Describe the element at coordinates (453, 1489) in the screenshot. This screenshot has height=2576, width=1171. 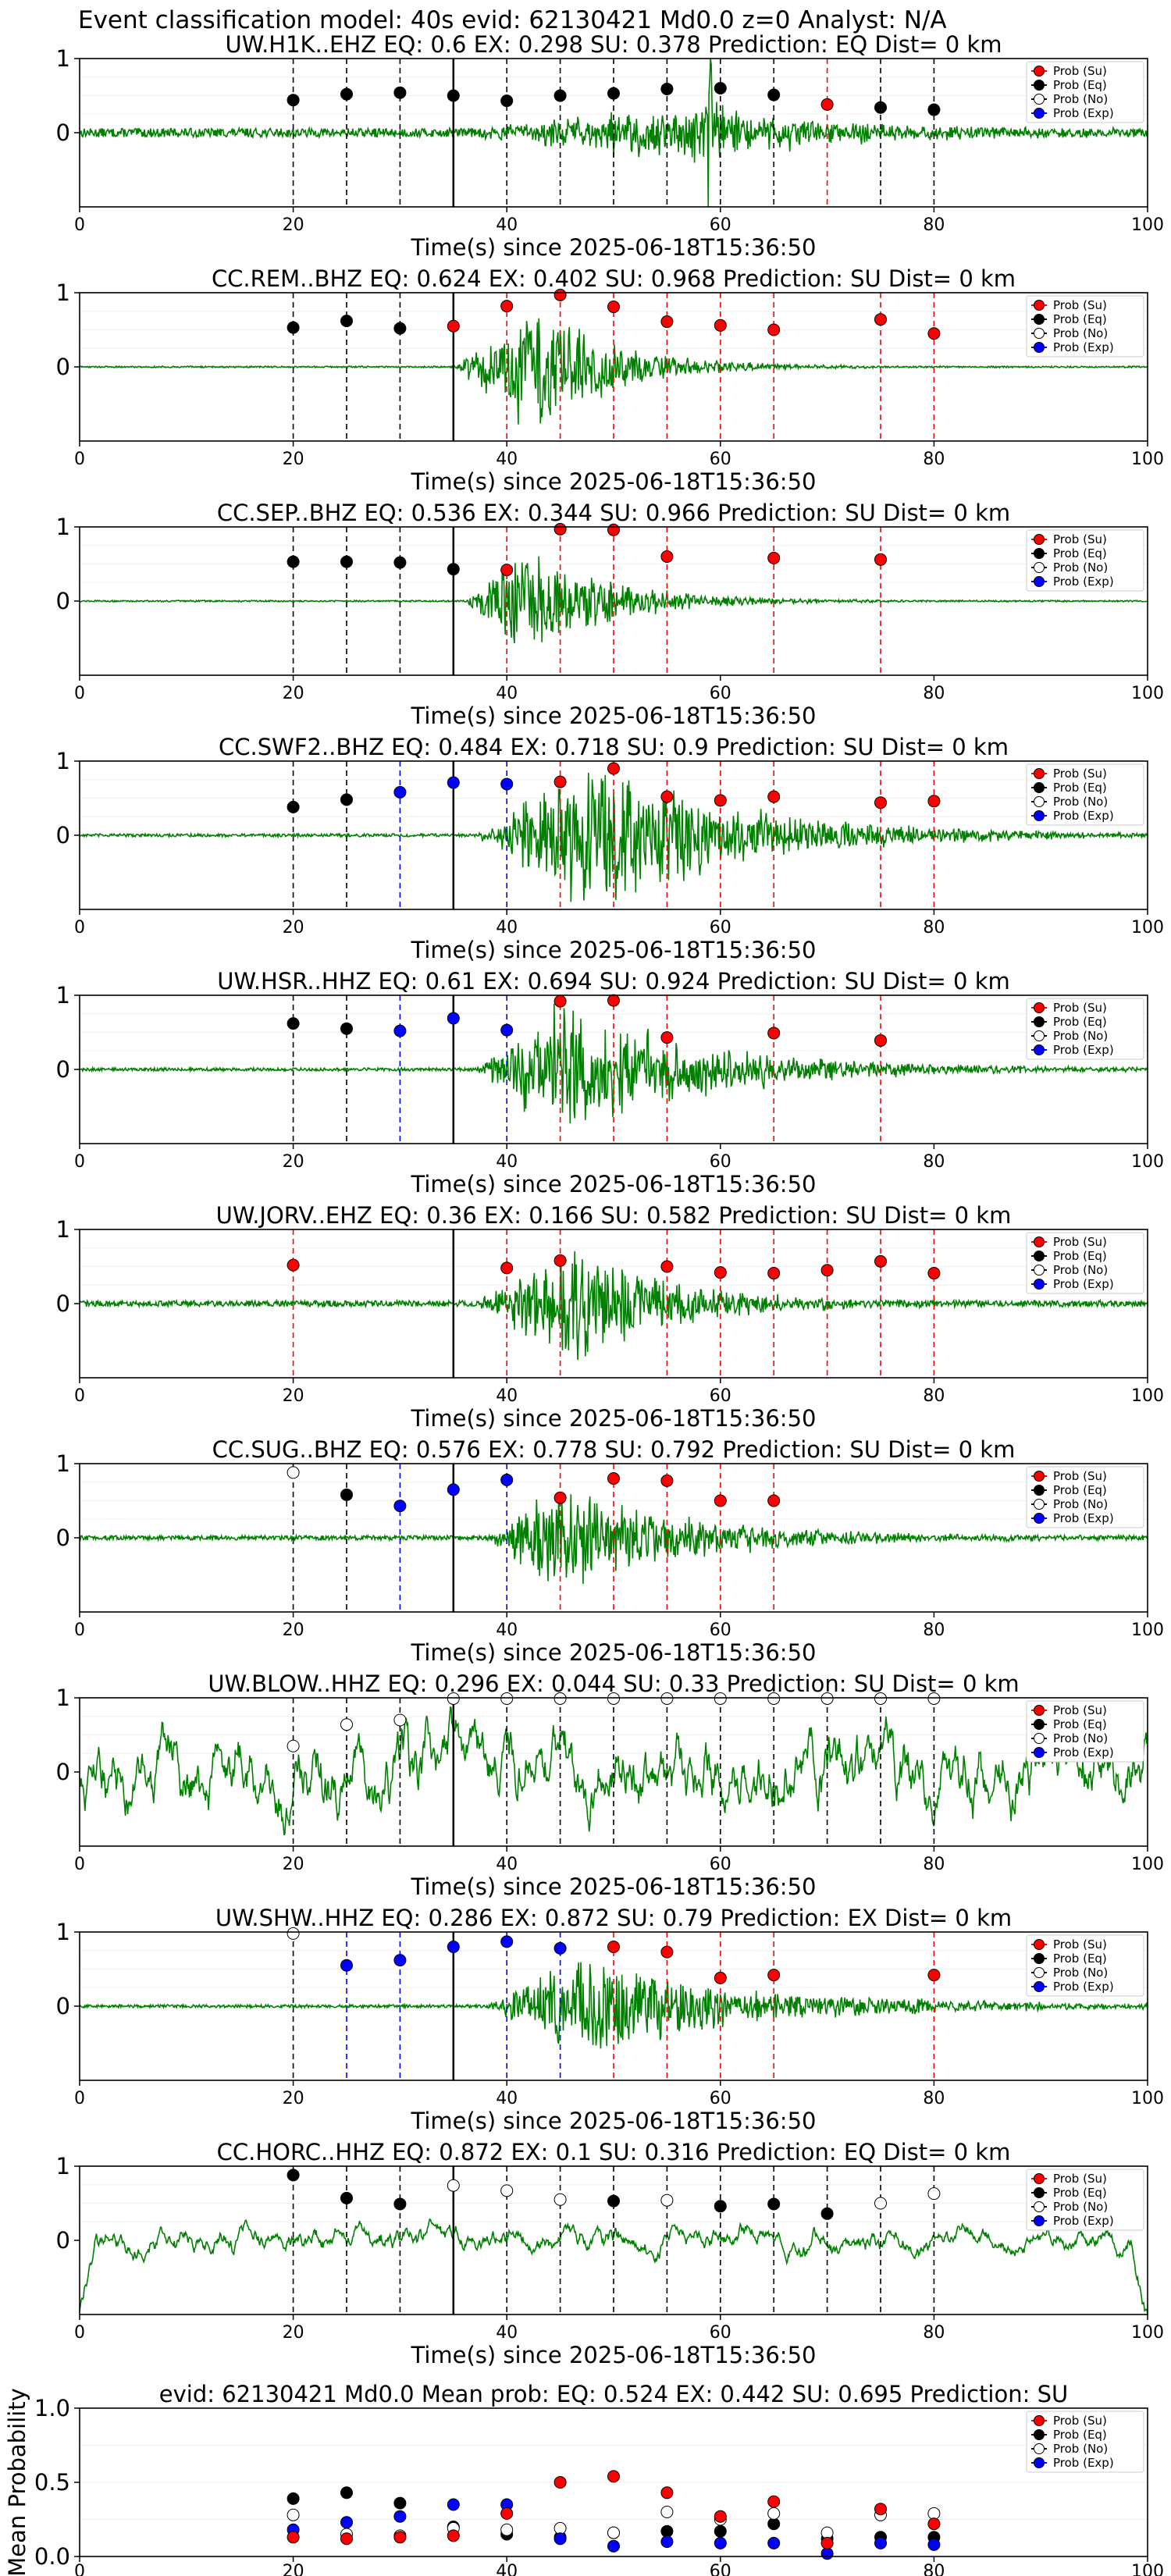
I see `prob-marker-exp` at that location.